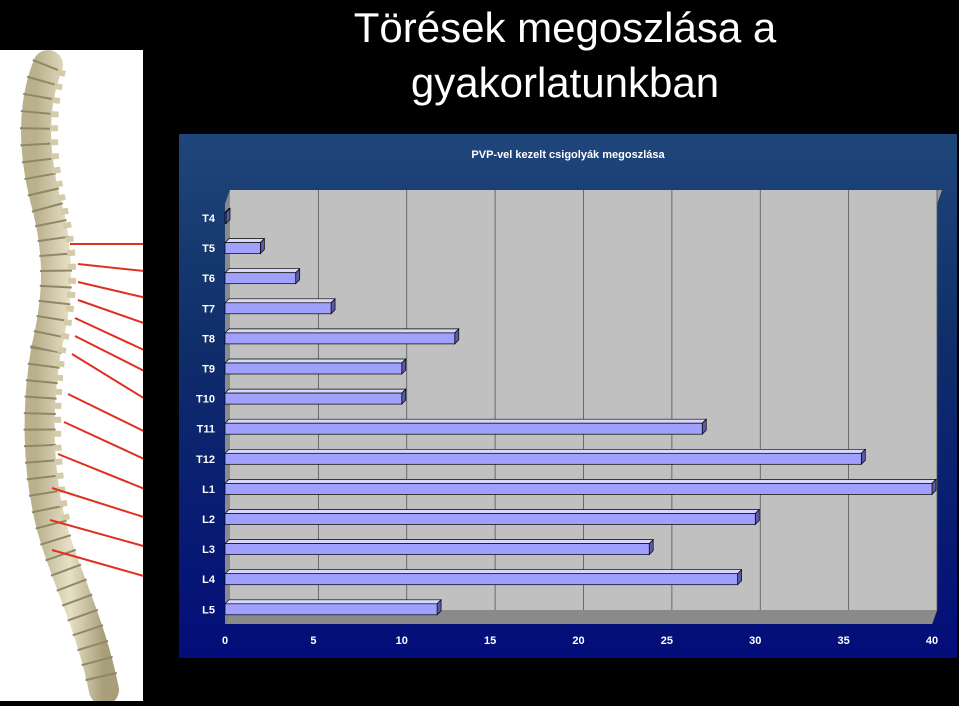 The height and width of the screenshot is (706, 959). I want to click on x-tick-label: 5, so click(313, 641).